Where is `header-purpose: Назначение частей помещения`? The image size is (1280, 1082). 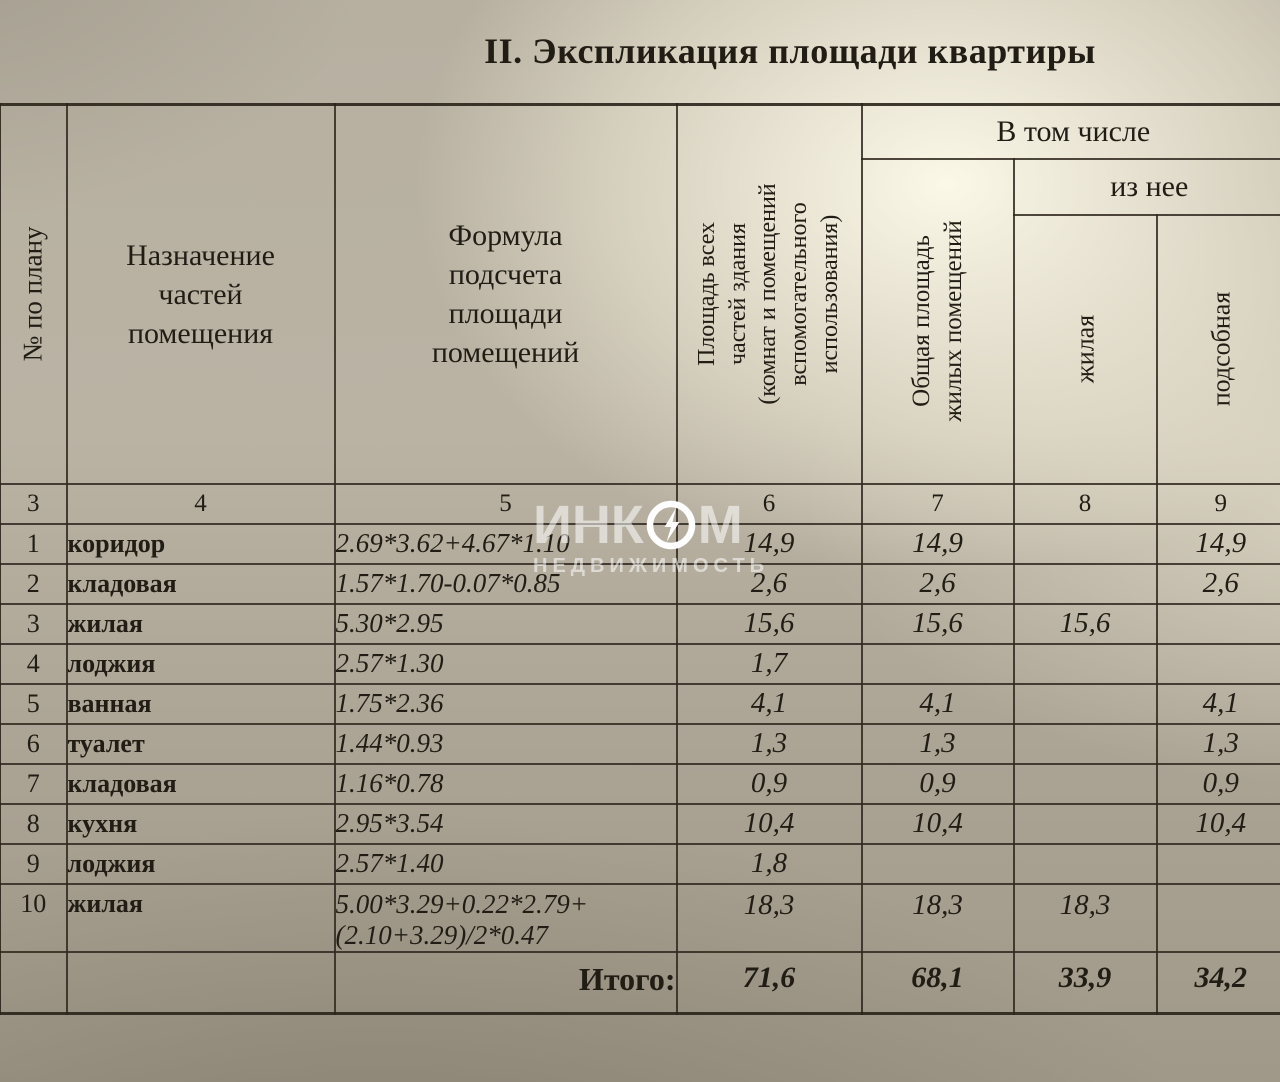 header-purpose: Назначение частей помещения is located at coordinates (200, 294).